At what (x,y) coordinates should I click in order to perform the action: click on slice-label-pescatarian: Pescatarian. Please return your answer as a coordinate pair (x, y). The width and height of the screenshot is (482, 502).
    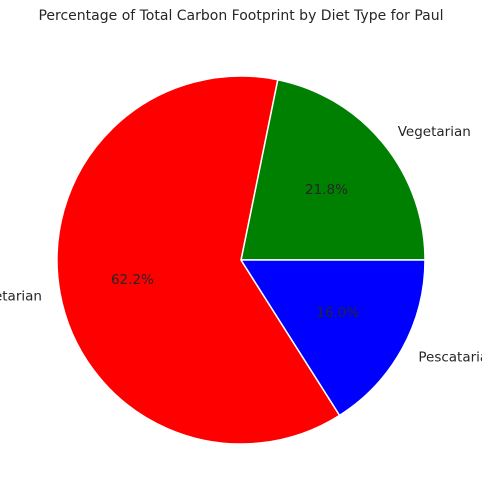
    Looking at the image, I should click on (450, 358).